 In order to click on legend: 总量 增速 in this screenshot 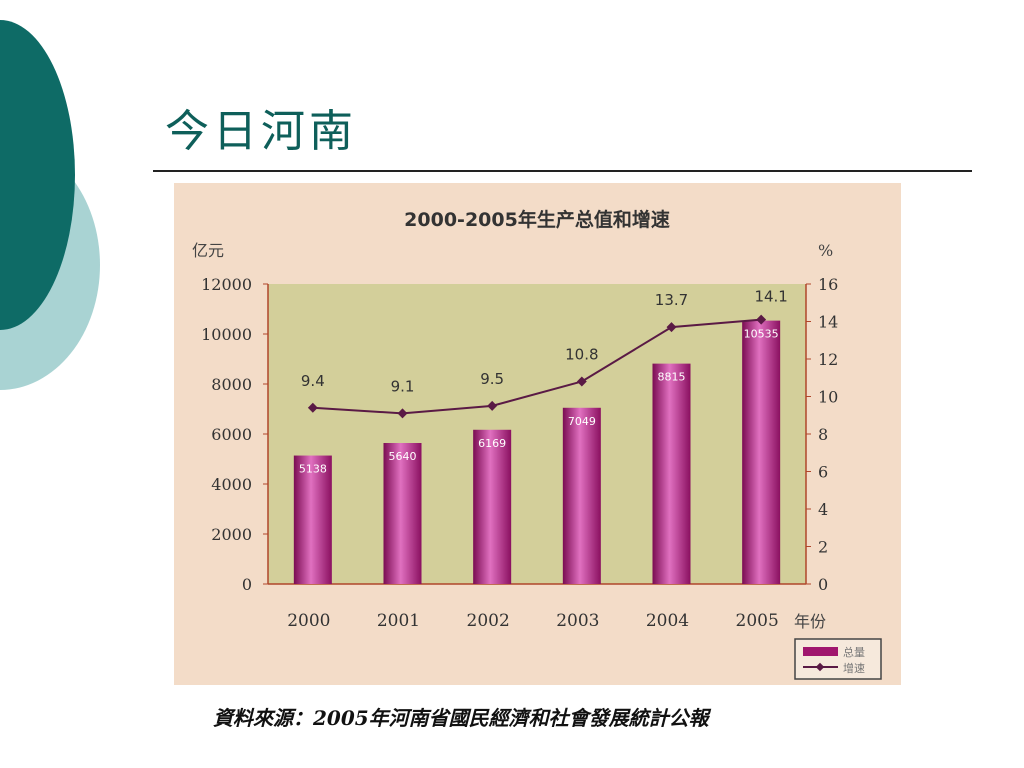, I will do `click(838, 659)`.